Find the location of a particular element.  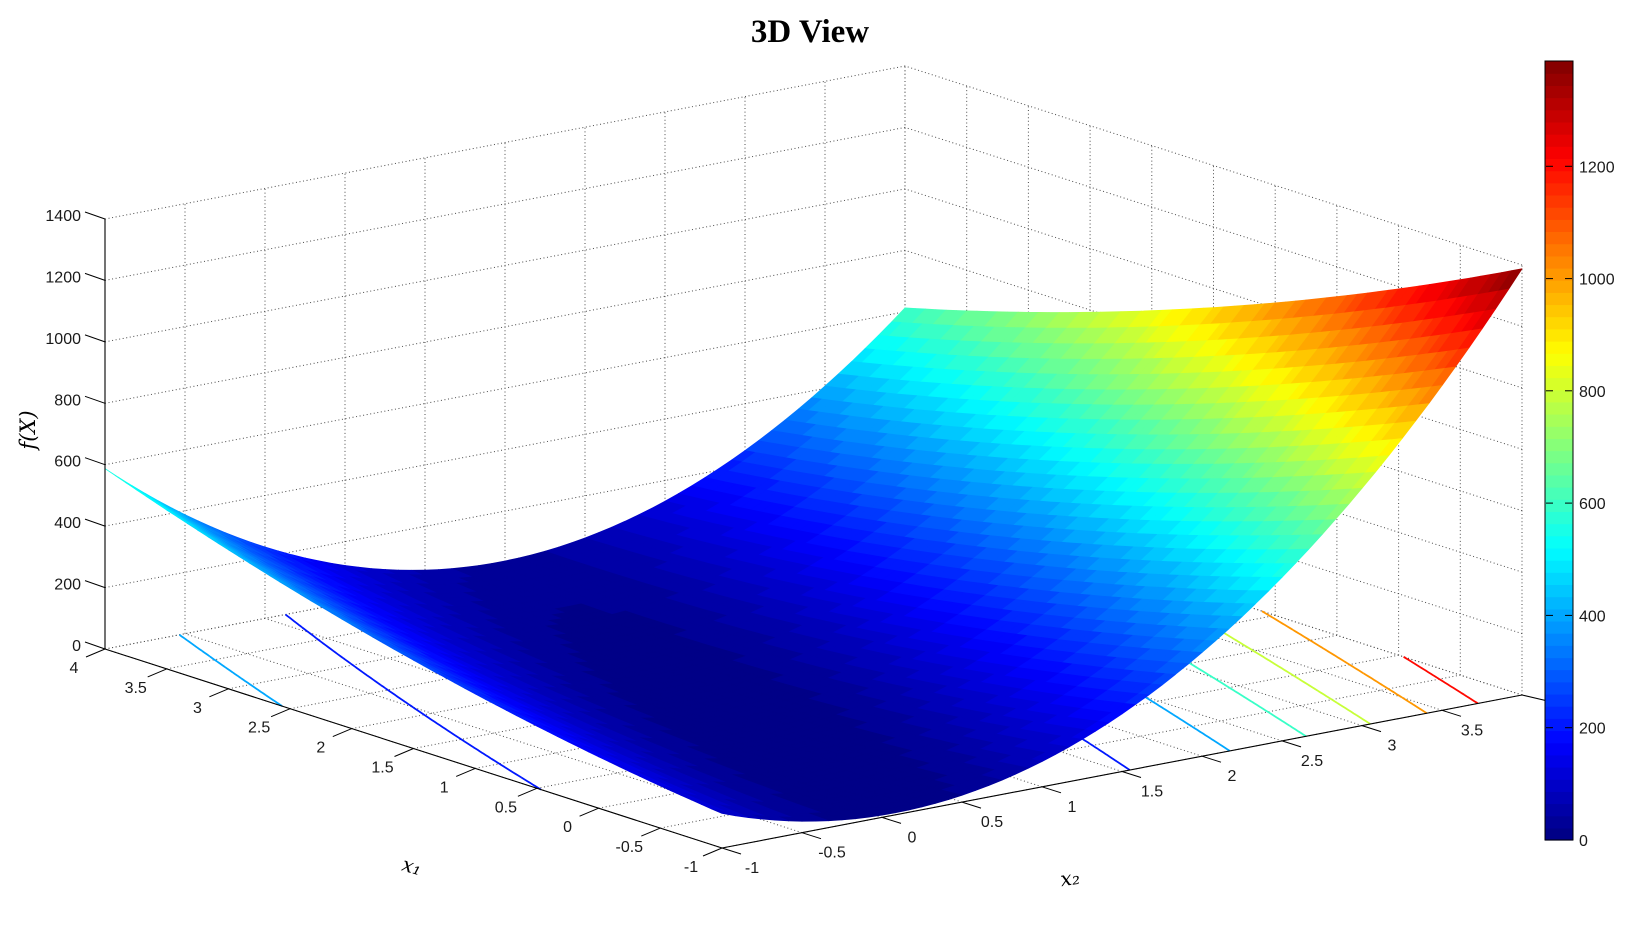

z-tick-label: 1000 is located at coordinates (63, 339).